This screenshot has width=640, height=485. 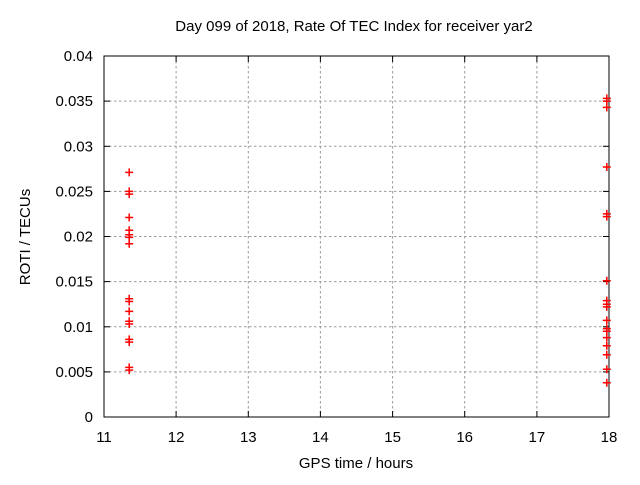 What do you see at coordinates (78, 146) in the screenshot?
I see `y-tick-label: 0.03` at bounding box center [78, 146].